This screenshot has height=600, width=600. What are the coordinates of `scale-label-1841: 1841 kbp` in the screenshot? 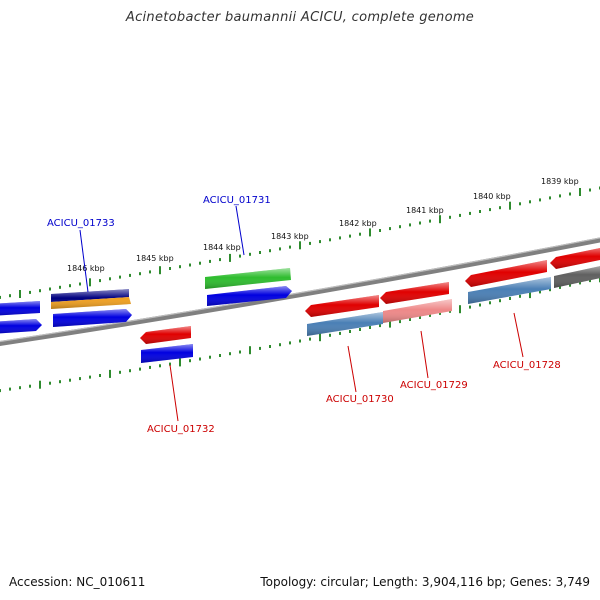 It's located at (425, 210).